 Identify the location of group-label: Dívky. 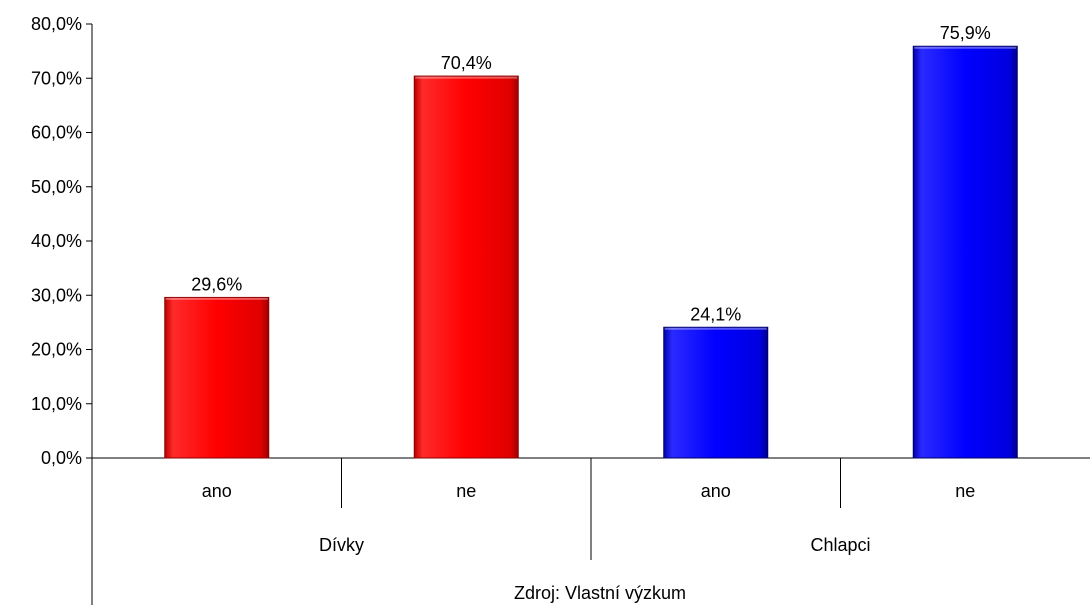
(341, 545).